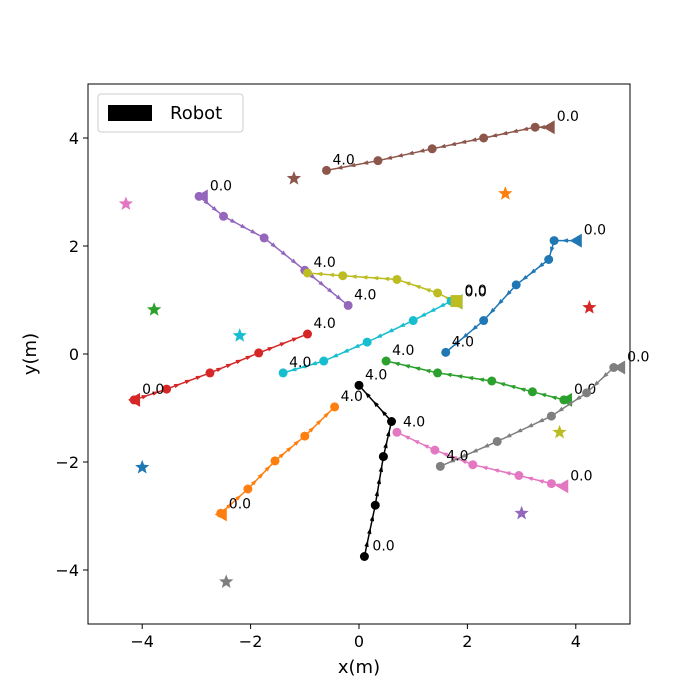 The image size is (700, 700). Describe the element at coordinates (638, 358) in the screenshot. I see `human-8-start-time-label: 0.0` at that location.